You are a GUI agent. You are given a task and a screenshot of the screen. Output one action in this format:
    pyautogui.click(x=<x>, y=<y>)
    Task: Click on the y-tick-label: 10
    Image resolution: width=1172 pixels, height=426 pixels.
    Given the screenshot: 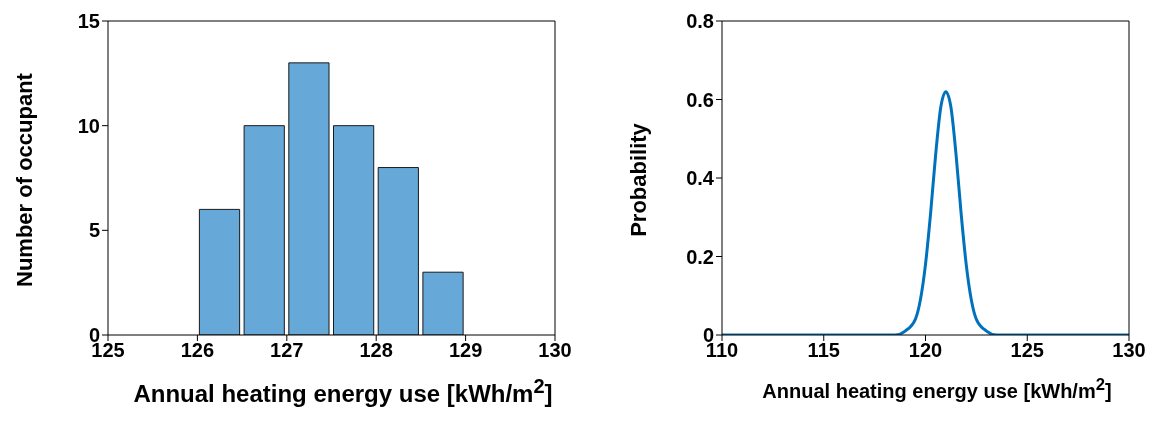 What is the action you would take?
    pyautogui.click(x=88, y=125)
    